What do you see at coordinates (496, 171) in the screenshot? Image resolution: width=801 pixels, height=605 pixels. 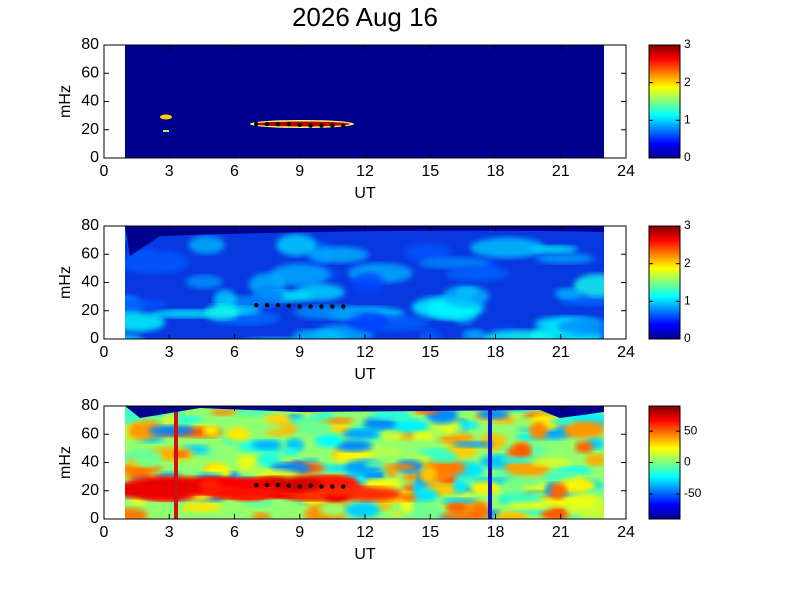 I see `x-tick-label: 18` at bounding box center [496, 171].